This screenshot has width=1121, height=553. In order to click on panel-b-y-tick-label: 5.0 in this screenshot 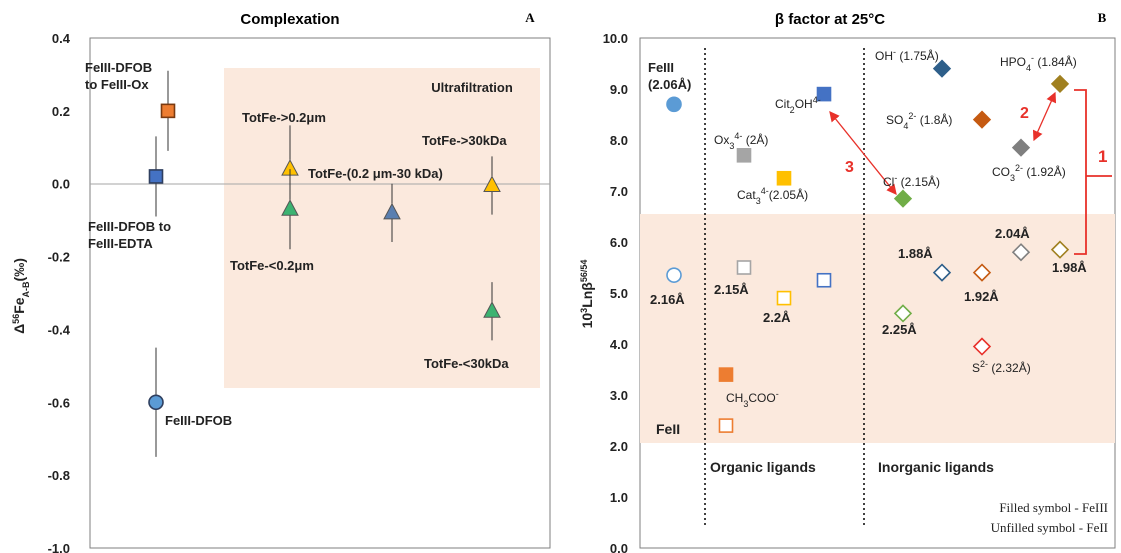, I will do `click(619, 293)`.